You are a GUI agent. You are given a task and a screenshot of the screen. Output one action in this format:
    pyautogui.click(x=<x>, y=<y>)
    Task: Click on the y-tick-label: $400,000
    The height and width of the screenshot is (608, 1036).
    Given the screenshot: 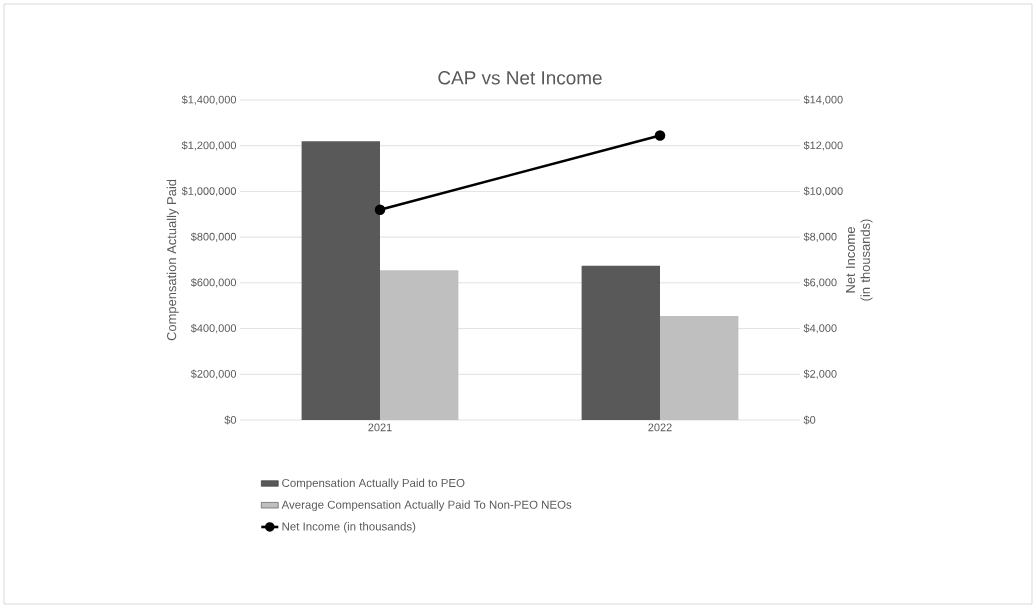 What is the action you would take?
    pyautogui.click(x=213, y=328)
    